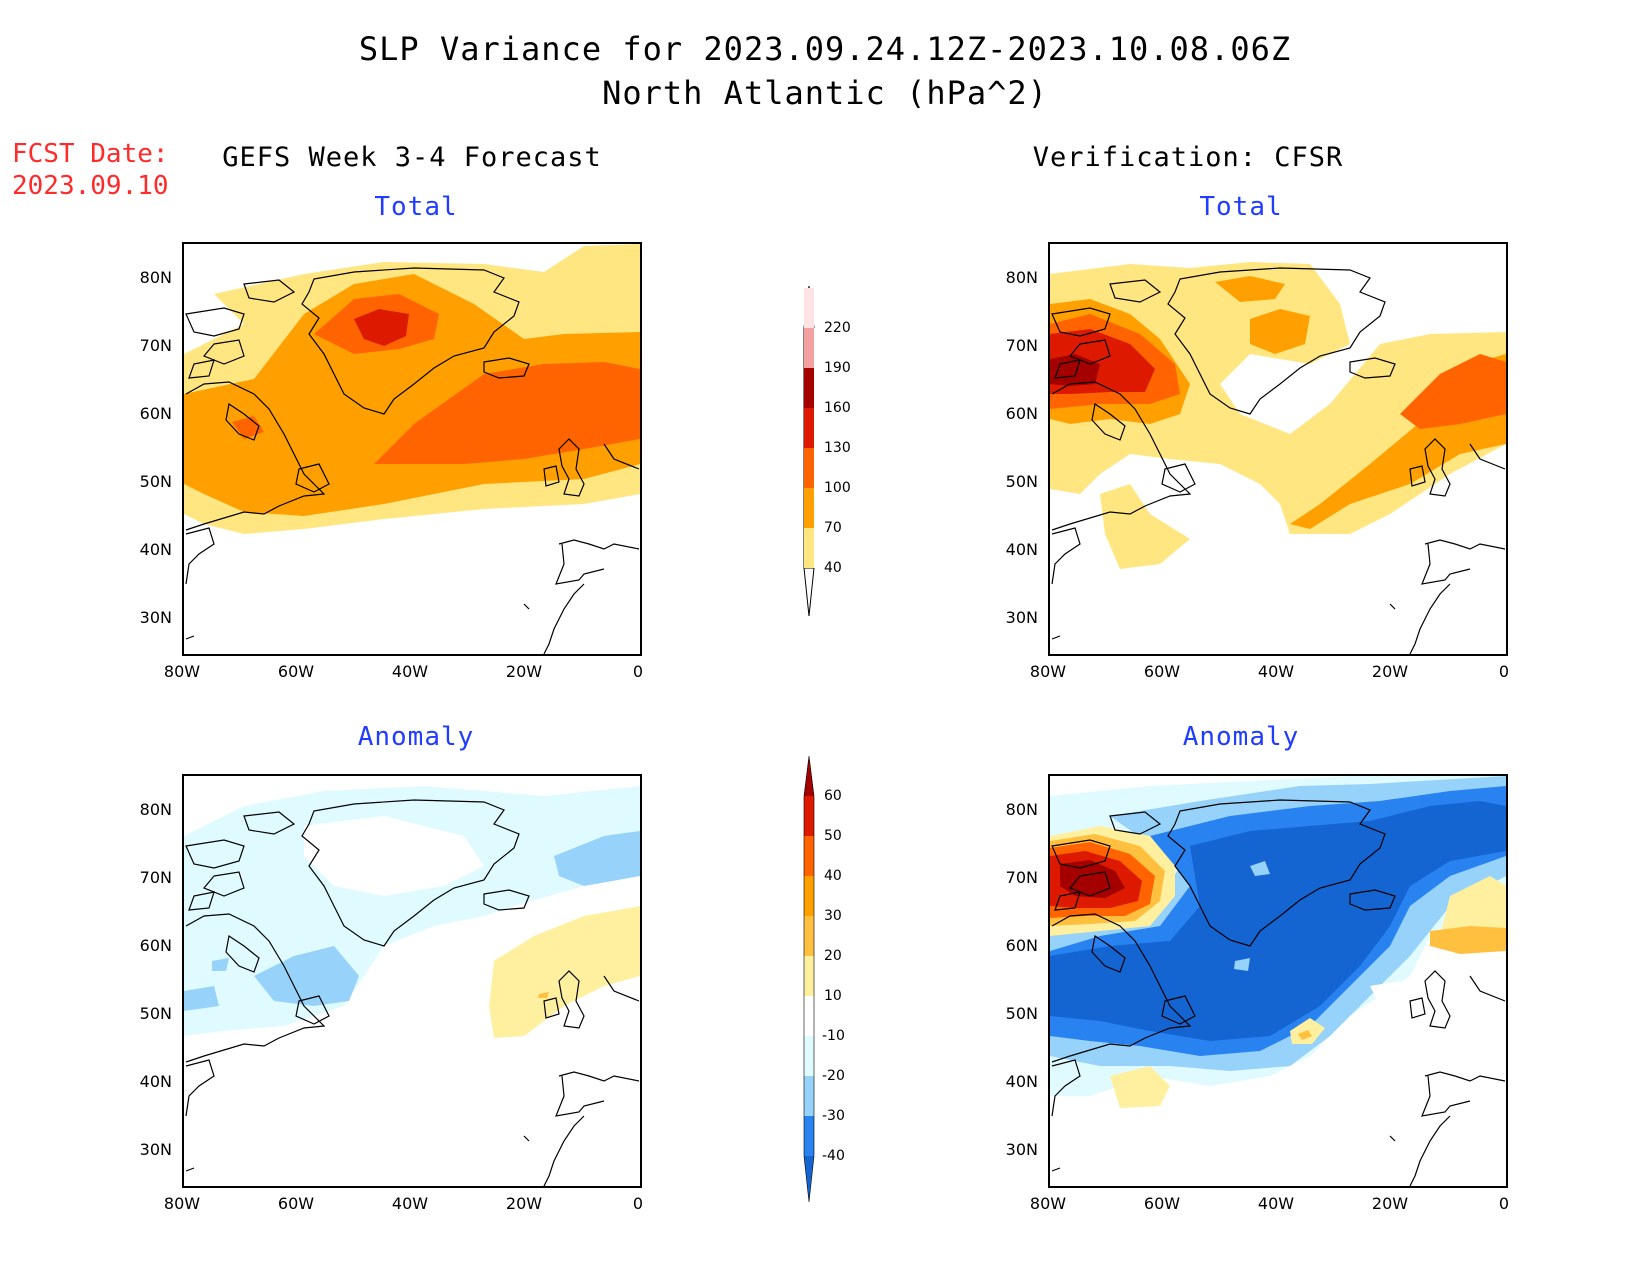 The height and width of the screenshot is (1275, 1650). I want to click on anomaly-cbar-label: 60, so click(833, 796).